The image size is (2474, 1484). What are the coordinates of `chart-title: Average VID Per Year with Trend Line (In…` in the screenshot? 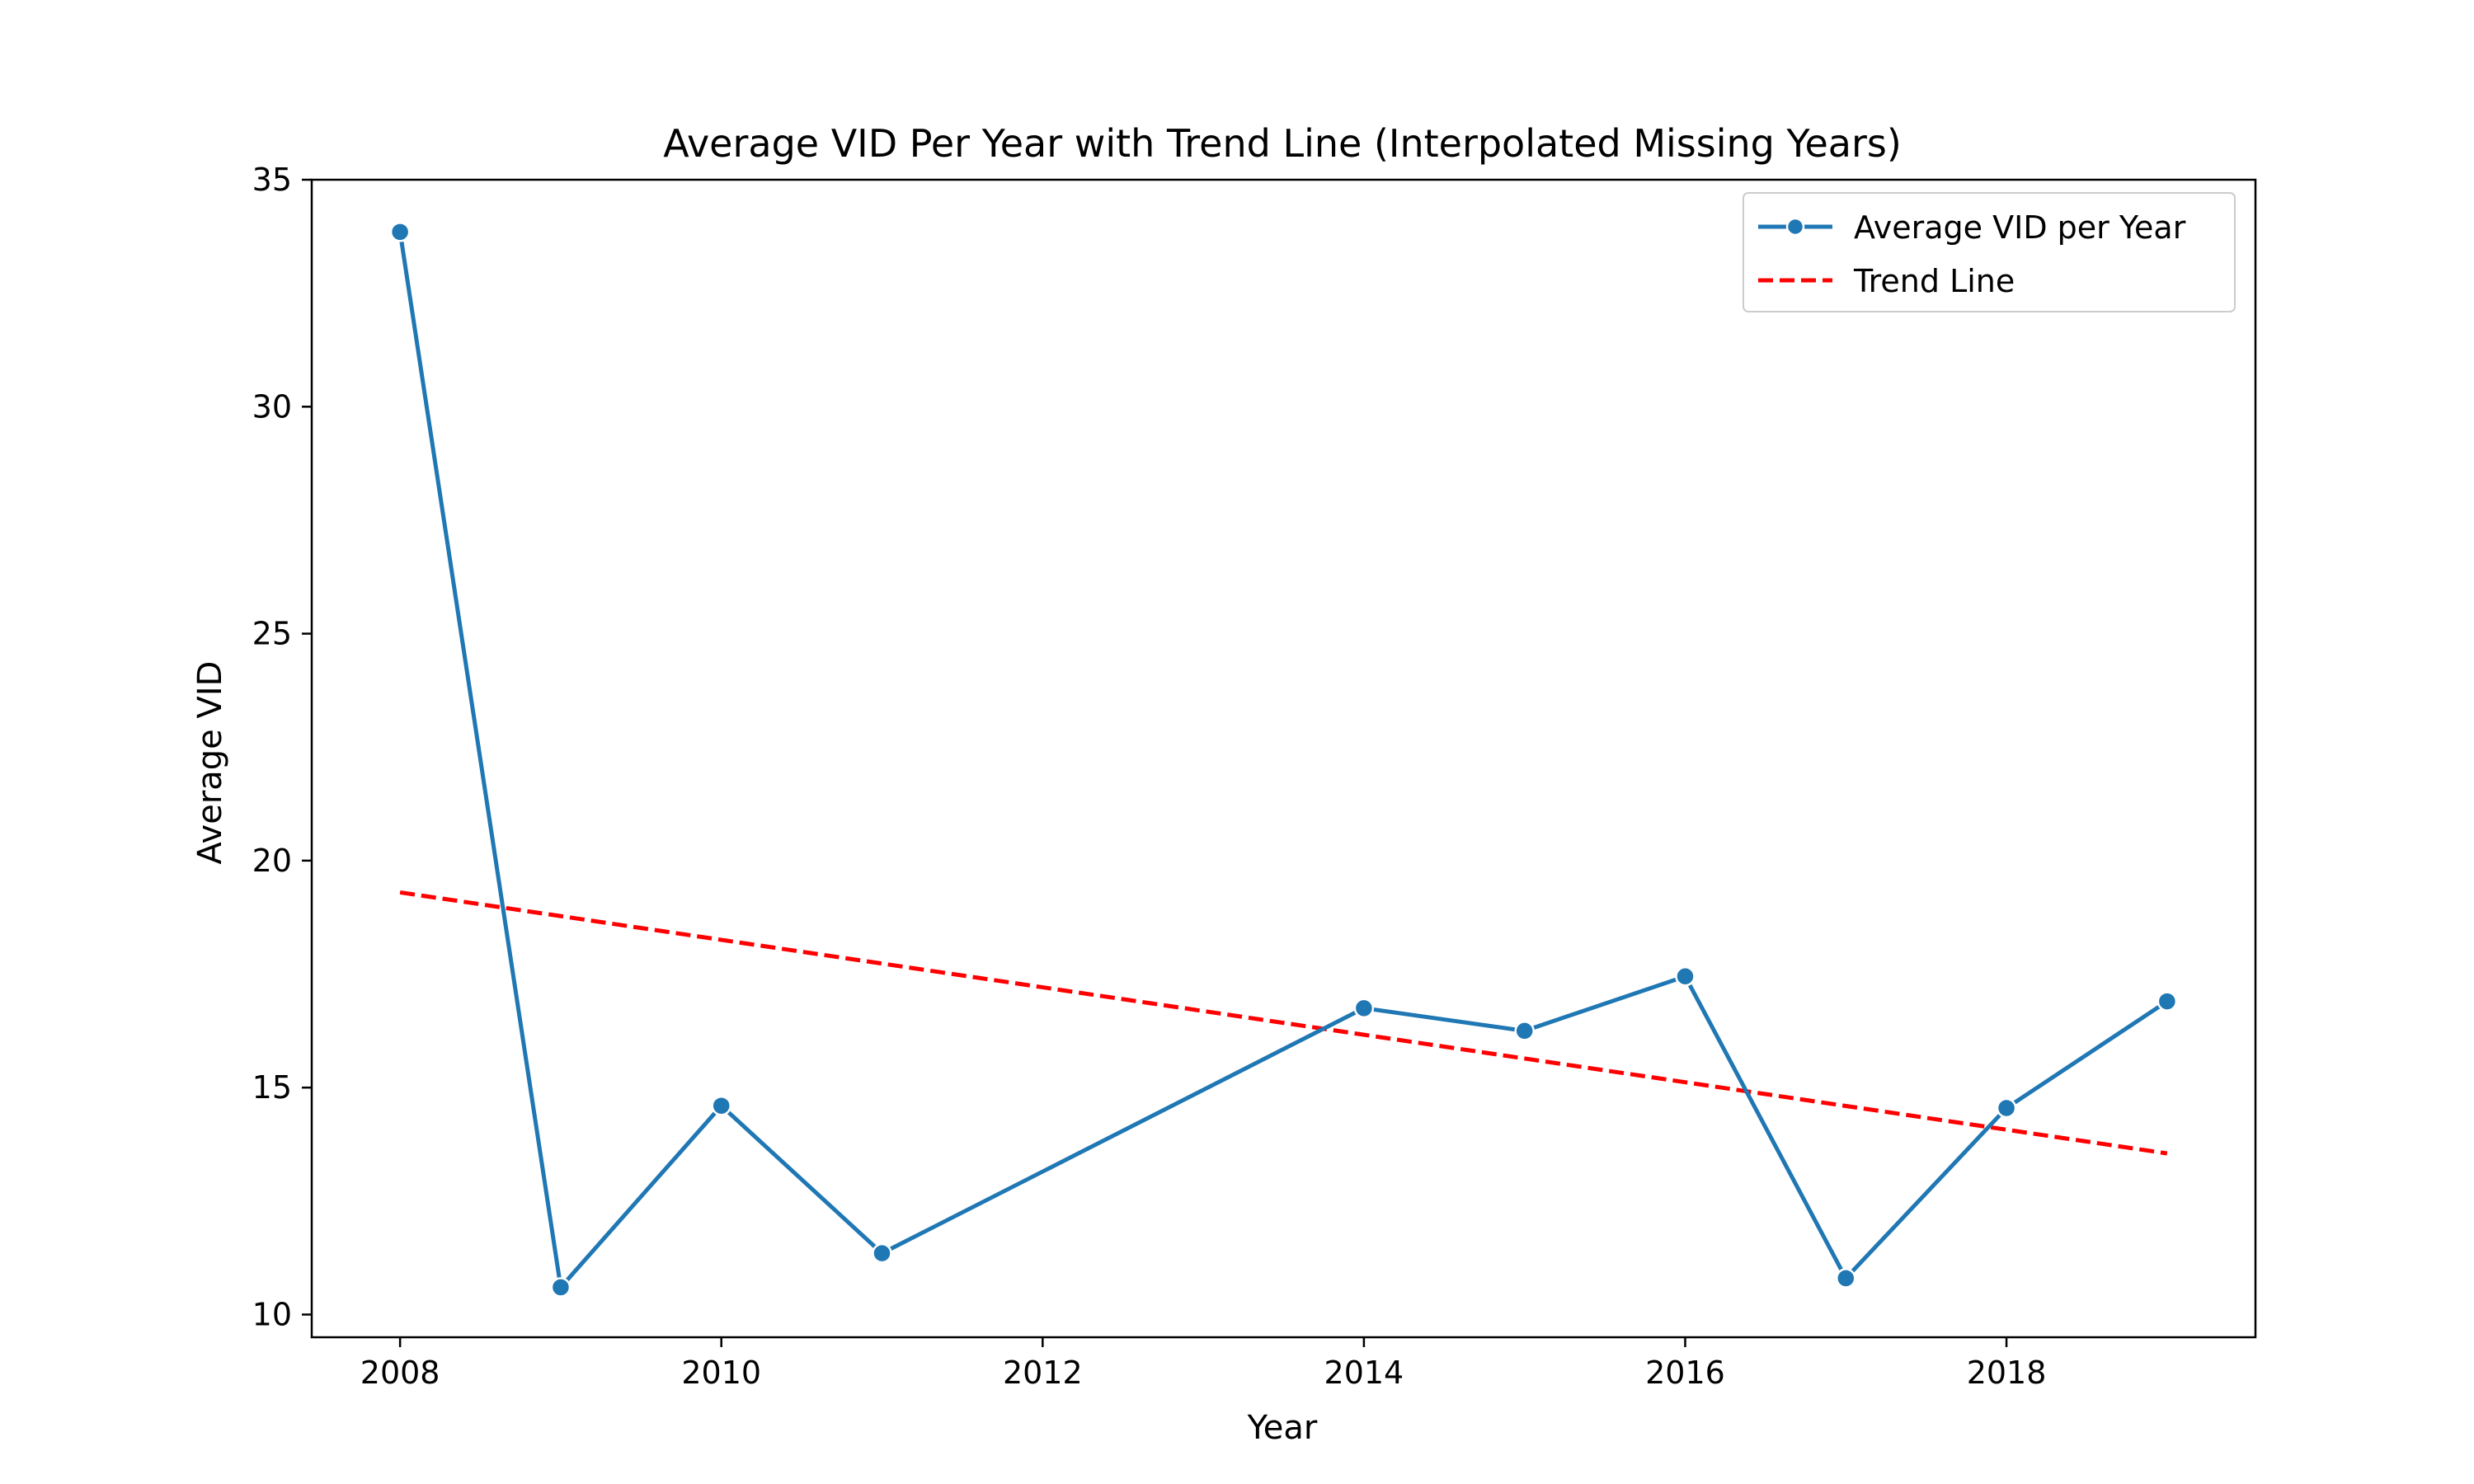 It's located at (1282, 143).